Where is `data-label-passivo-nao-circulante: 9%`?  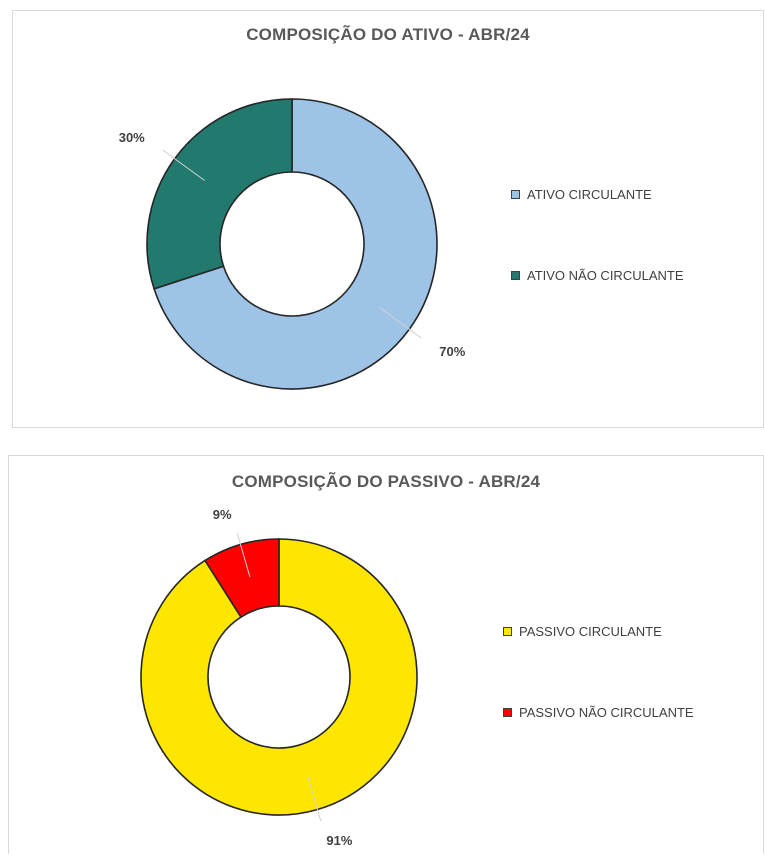
data-label-passivo-nao-circulante: 9% is located at coordinates (222, 514).